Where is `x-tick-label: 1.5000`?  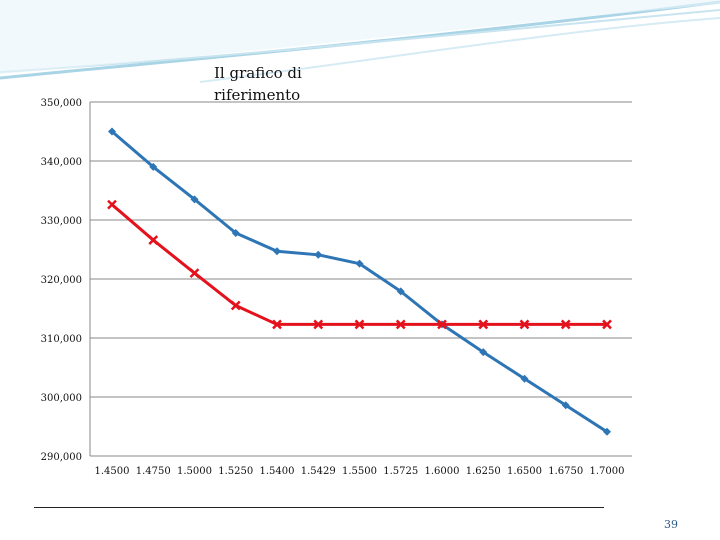
x-tick-label: 1.5000 is located at coordinates (194, 471).